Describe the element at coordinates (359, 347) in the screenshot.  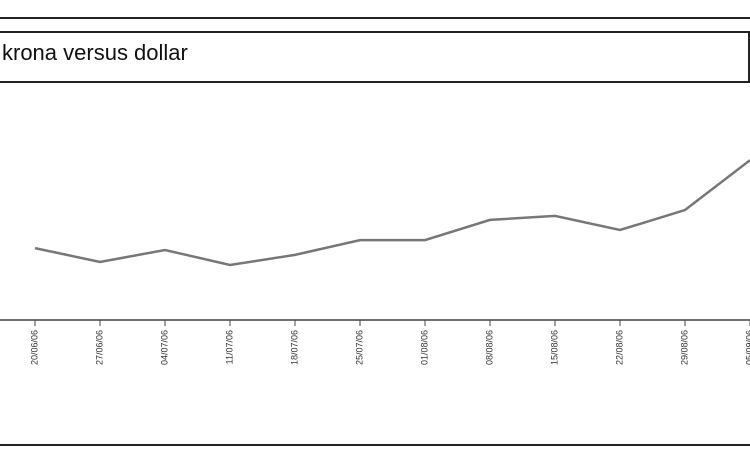
I see `x-tick-label: 25/07/06` at that location.